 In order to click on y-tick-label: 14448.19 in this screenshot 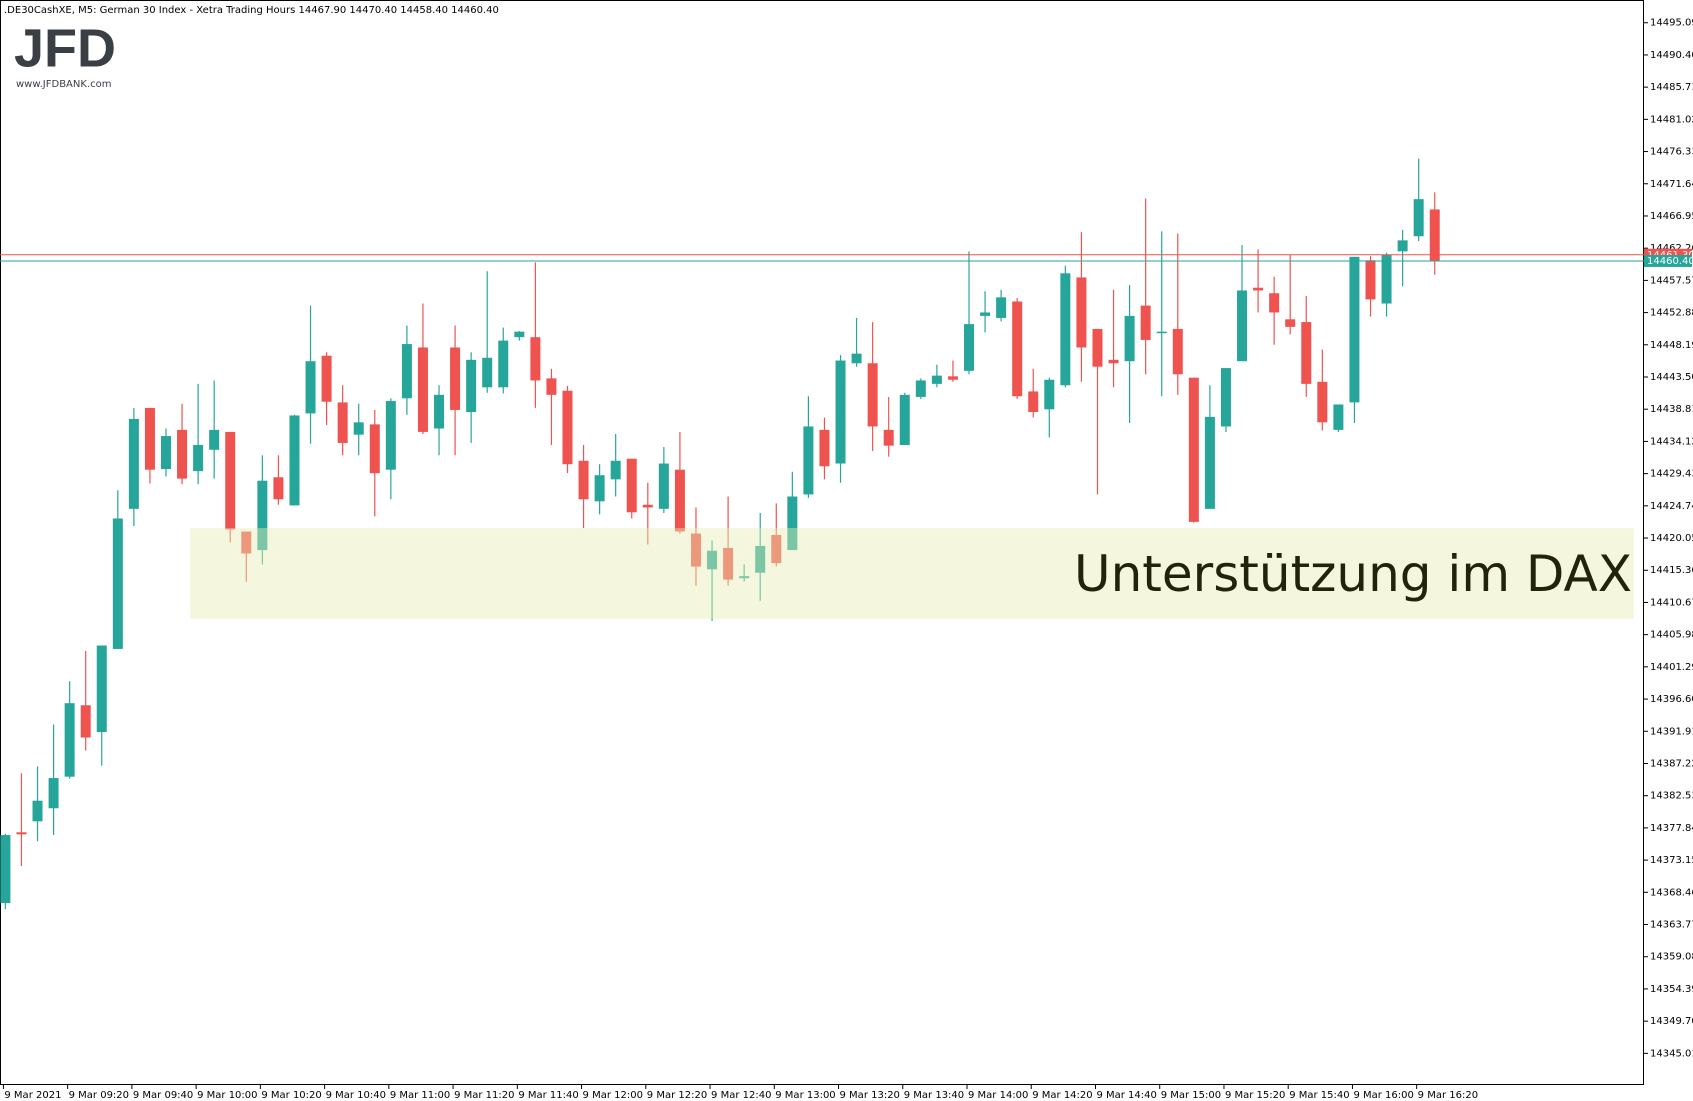, I will do `click(1671, 345)`.